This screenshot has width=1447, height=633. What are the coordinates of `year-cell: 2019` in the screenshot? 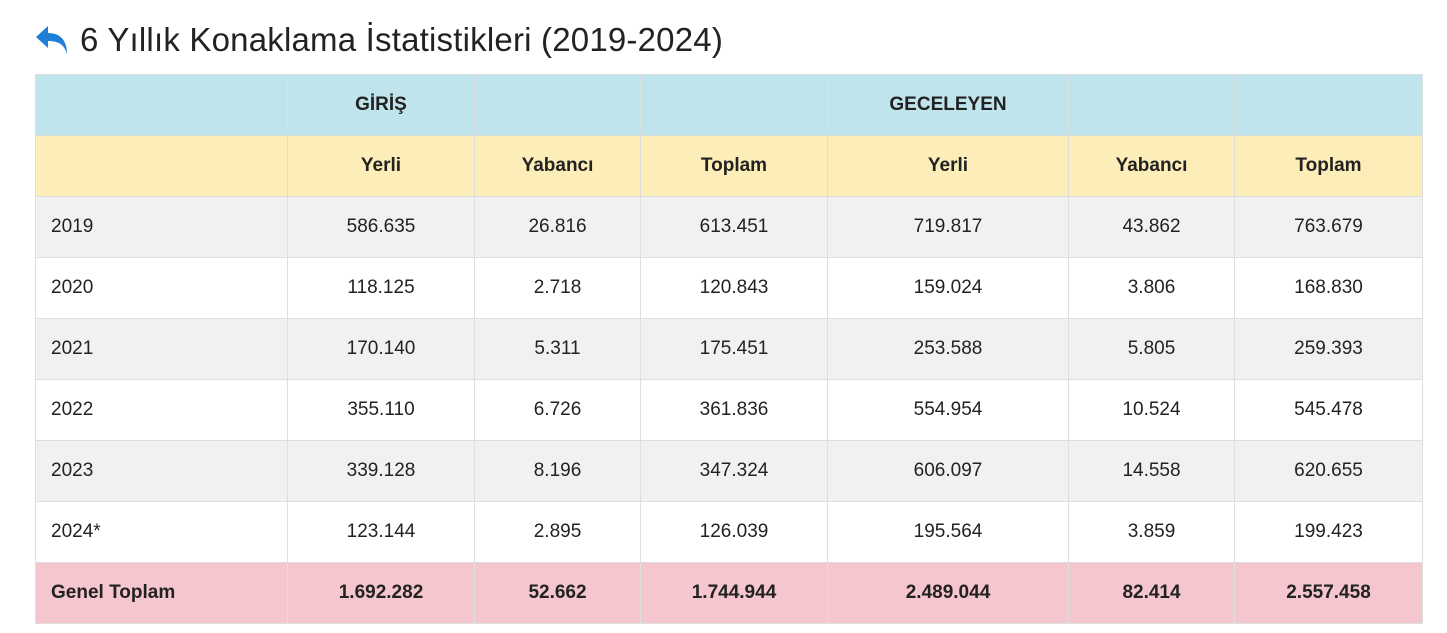 It's located at (161, 227).